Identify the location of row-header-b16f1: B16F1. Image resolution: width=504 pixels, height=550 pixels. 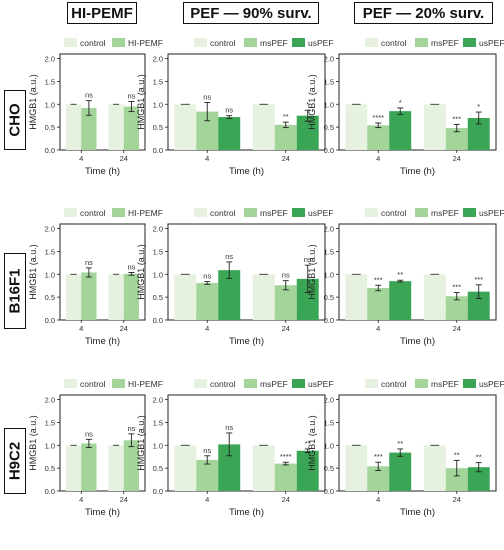
(15, 291).